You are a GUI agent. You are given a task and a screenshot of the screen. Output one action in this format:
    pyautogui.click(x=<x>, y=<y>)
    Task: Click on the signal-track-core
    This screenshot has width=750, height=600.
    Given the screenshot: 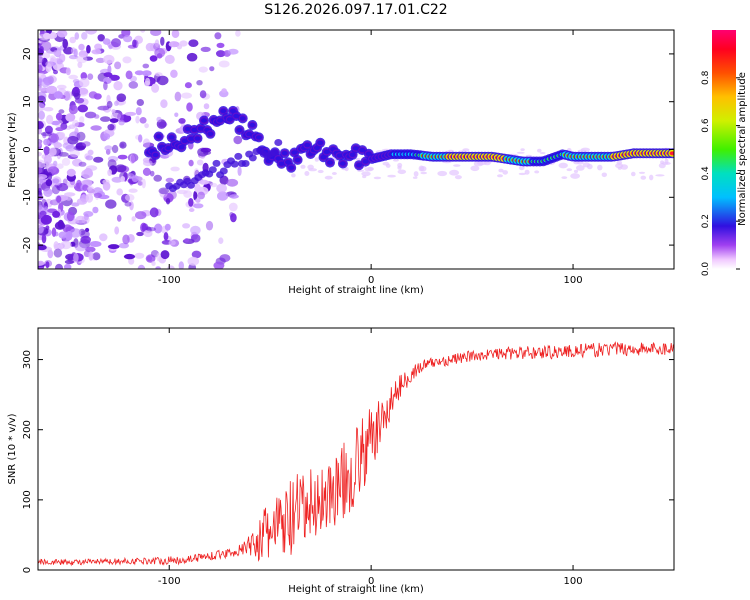 What is the action you would take?
    pyautogui.click(x=671, y=153)
    